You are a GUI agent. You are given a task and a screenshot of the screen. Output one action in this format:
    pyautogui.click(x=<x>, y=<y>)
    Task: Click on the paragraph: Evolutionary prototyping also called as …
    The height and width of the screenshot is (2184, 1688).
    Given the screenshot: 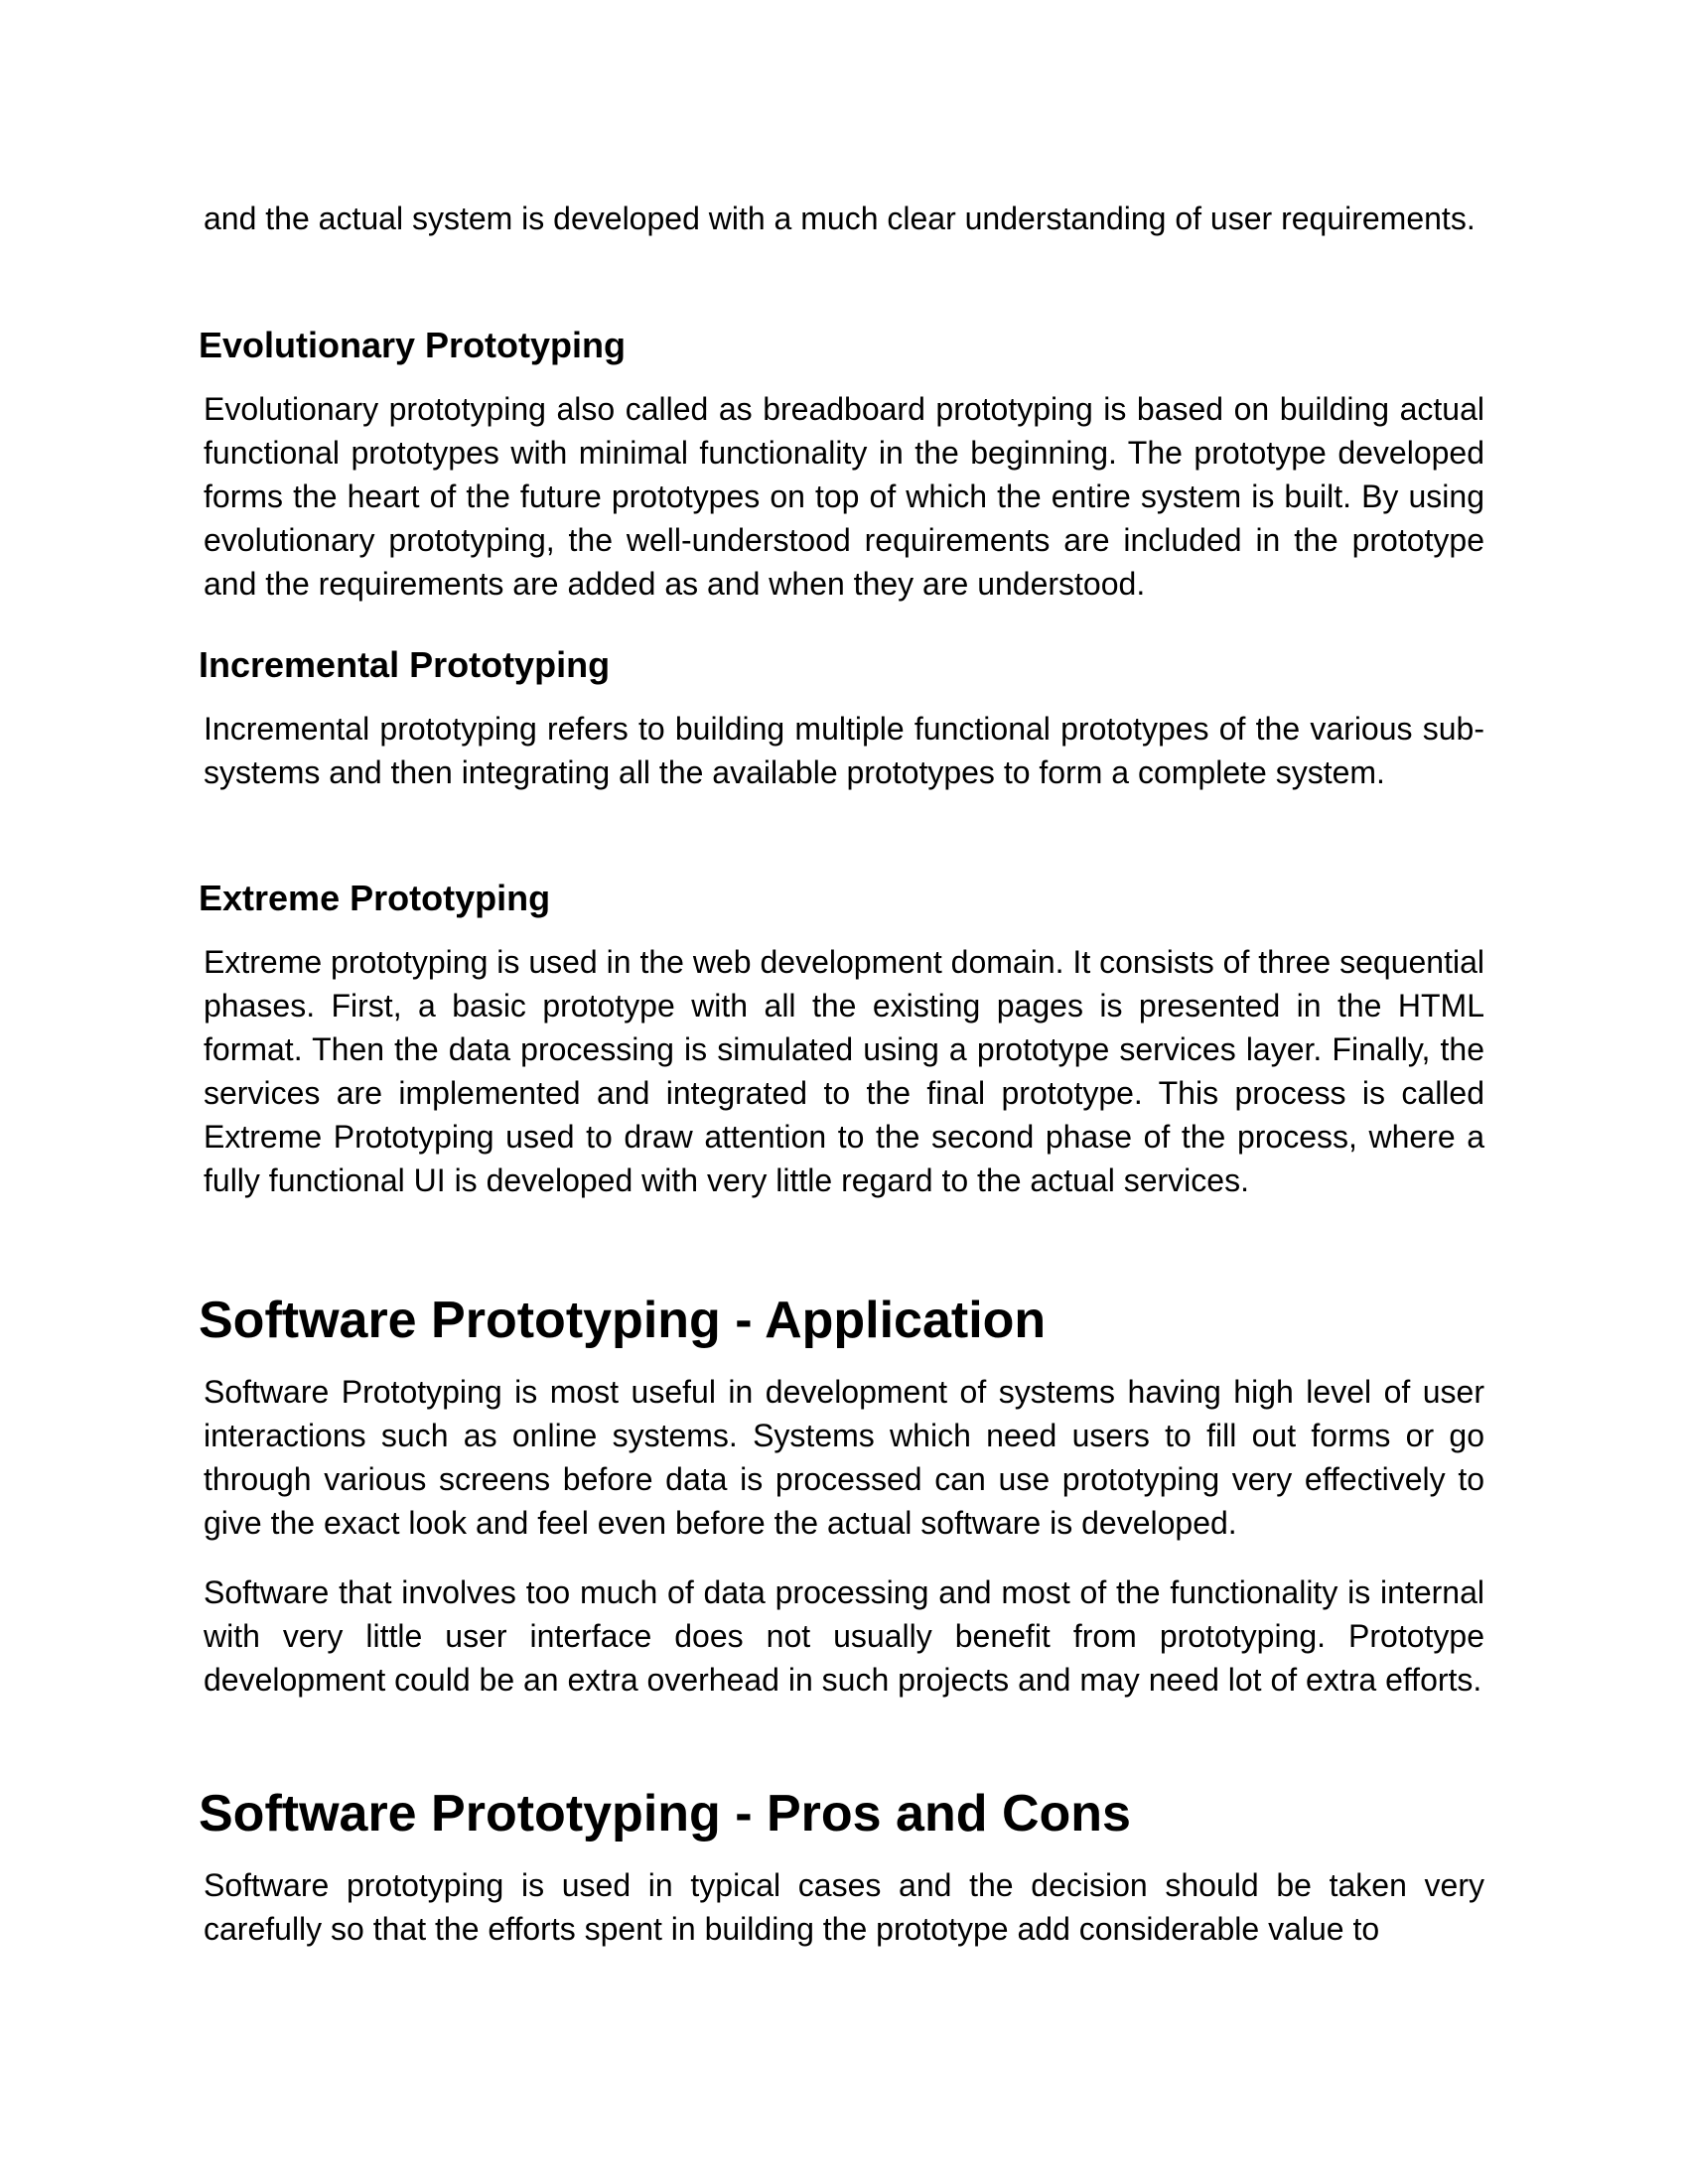 What is the action you would take?
    pyautogui.click(x=844, y=496)
    